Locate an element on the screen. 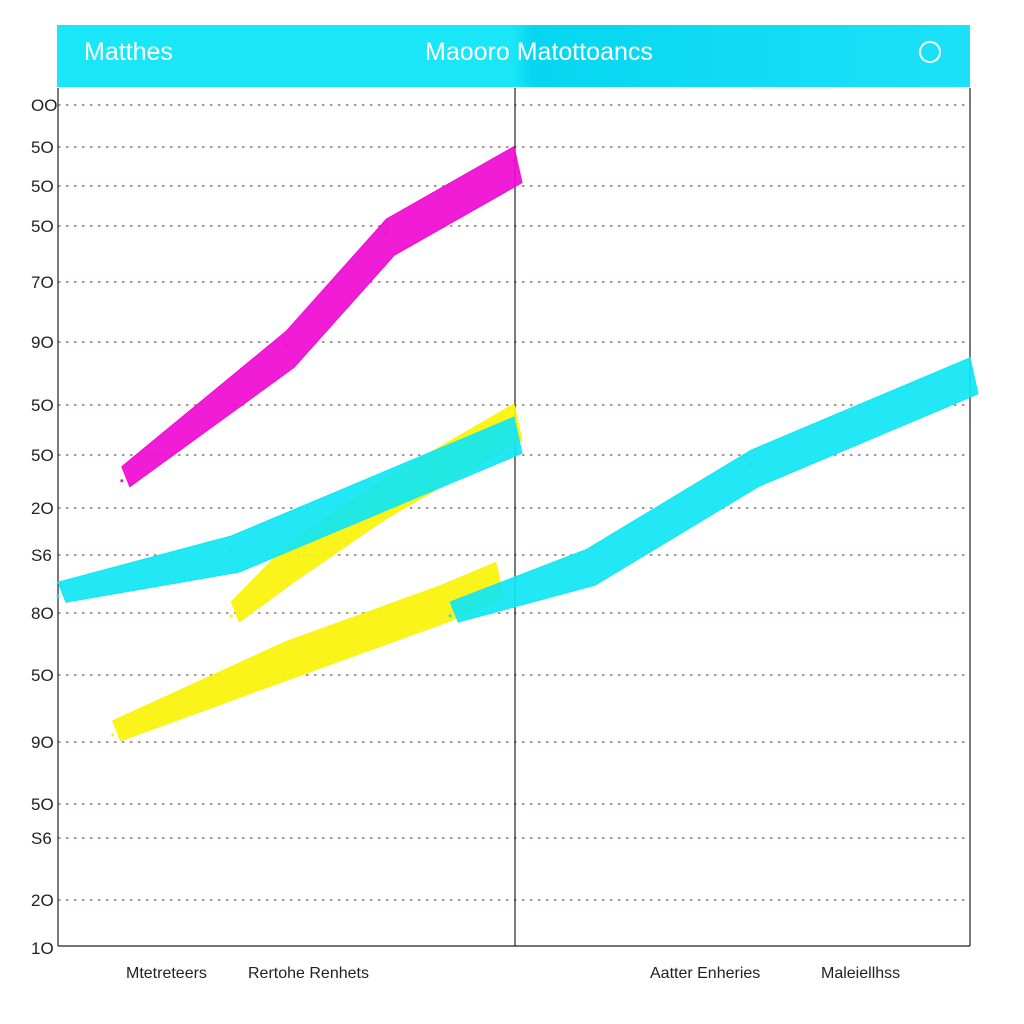  chart-header: Matthes Maooro Matottoancs is located at coordinates (513, 56).